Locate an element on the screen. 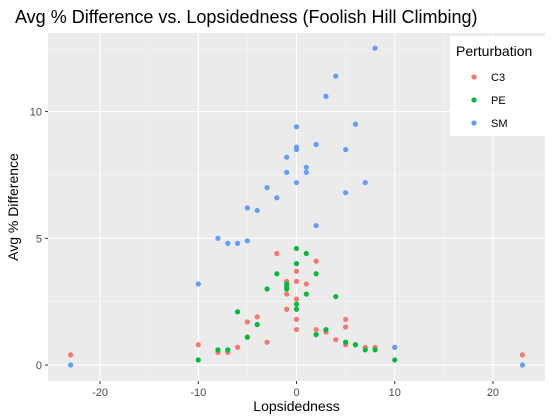  legend-label-pe: PE is located at coordinates (498, 101).